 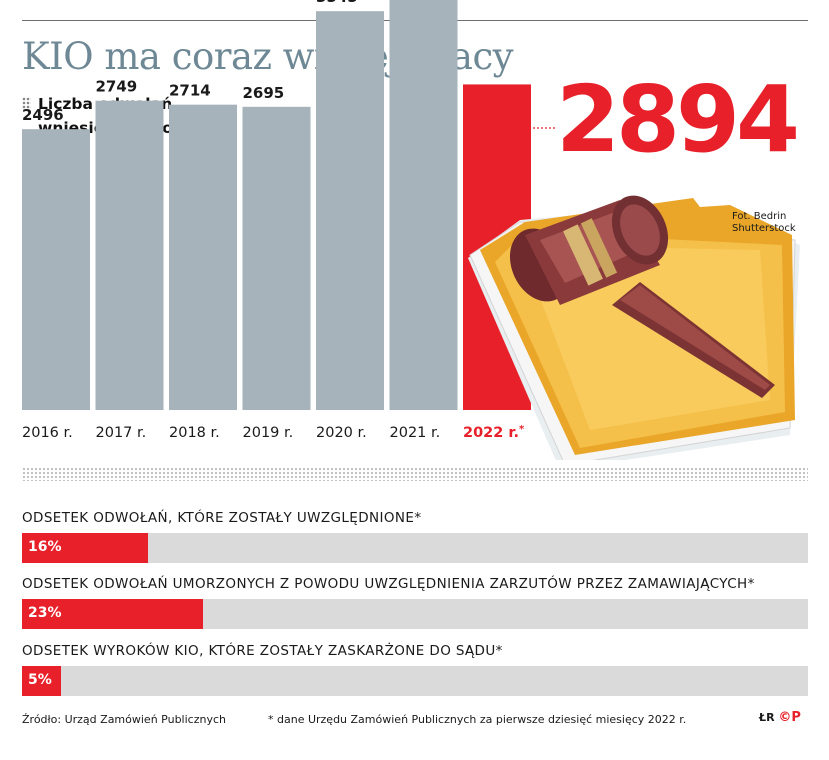 I want to click on publisher-logo: ŁR ©P, so click(x=780, y=717).